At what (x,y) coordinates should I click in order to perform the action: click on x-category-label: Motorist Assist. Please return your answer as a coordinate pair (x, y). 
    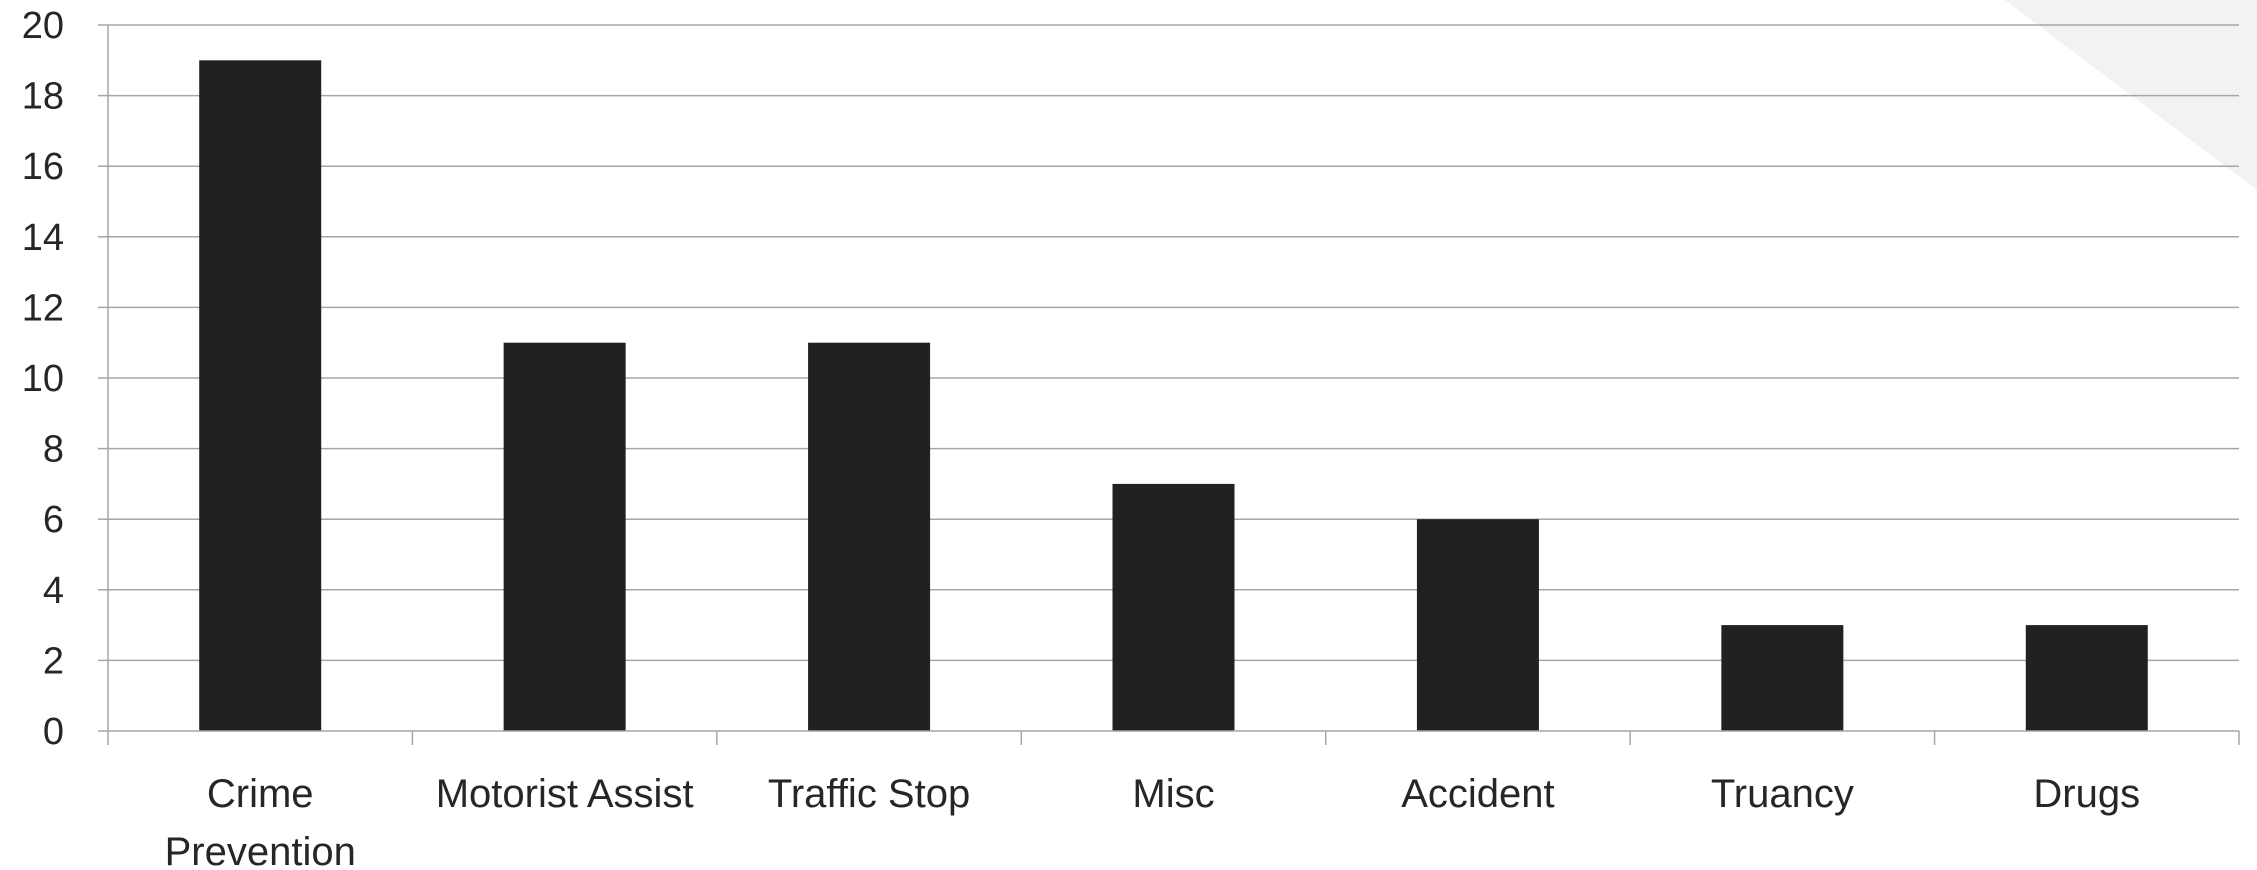
    Looking at the image, I should click on (565, 794).